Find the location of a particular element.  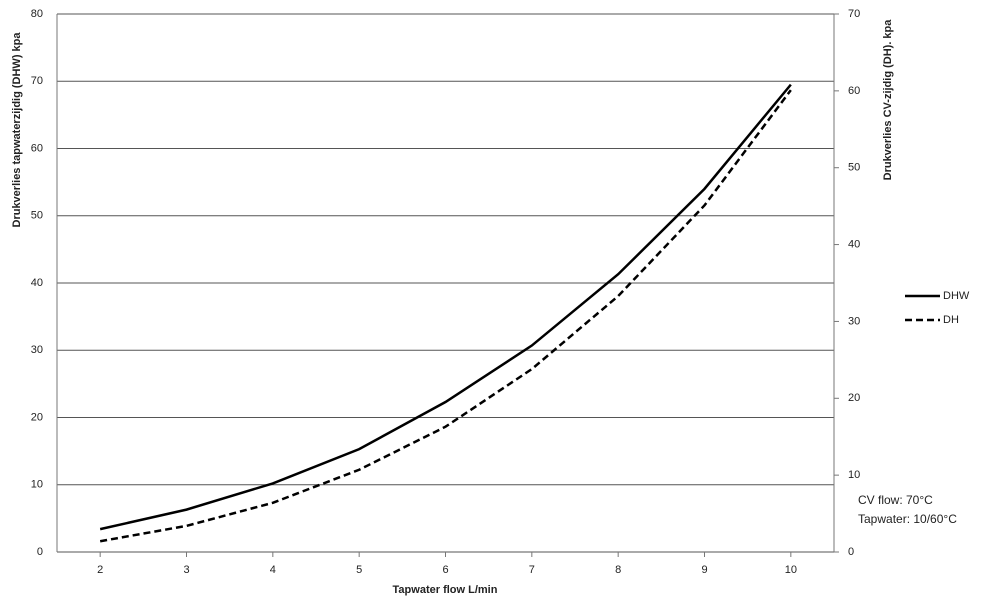

y-tick-label: 40 is located at coordinates (37, 283).